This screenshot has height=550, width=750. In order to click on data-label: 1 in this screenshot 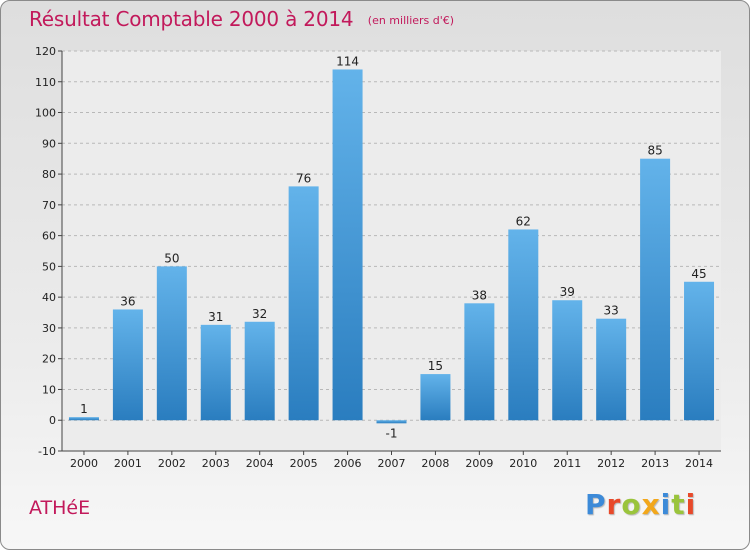, I will do `click(84, 409)`.